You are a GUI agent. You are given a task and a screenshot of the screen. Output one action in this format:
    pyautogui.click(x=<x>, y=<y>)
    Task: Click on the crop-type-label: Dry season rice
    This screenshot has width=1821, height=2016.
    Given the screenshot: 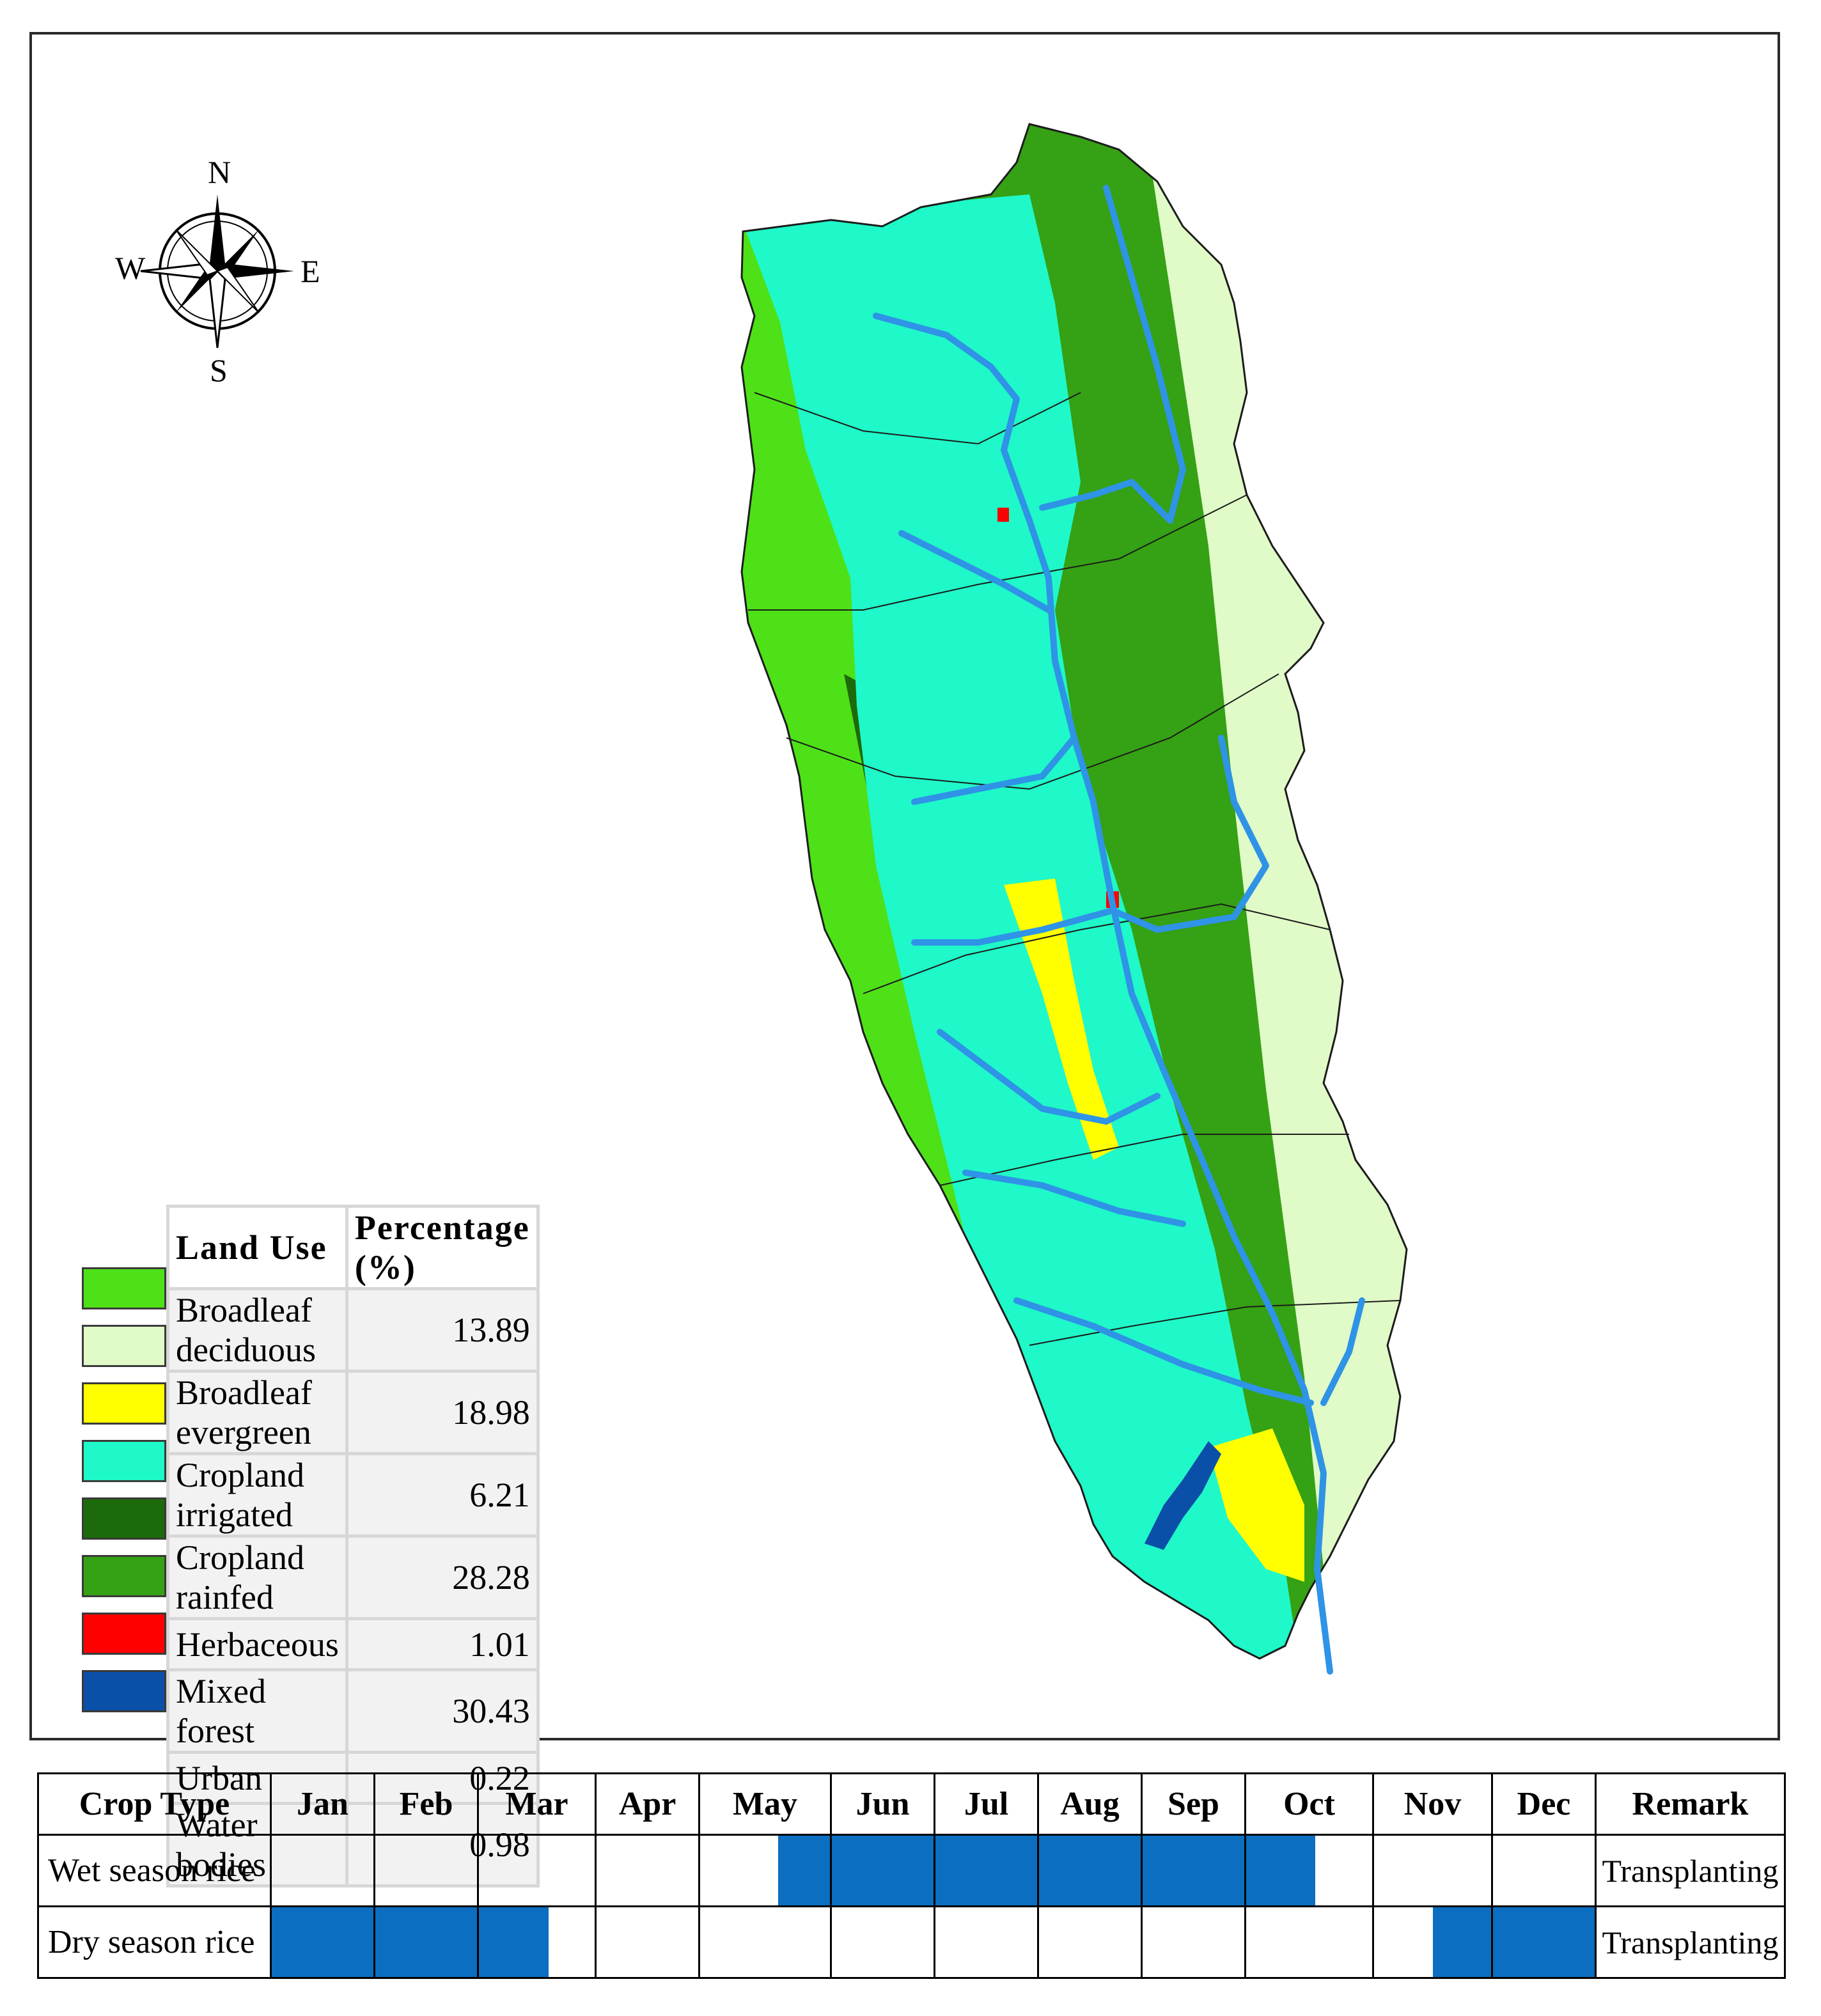 What is the action you would take?
    pyautogui.click(x=154, y=1942)
    